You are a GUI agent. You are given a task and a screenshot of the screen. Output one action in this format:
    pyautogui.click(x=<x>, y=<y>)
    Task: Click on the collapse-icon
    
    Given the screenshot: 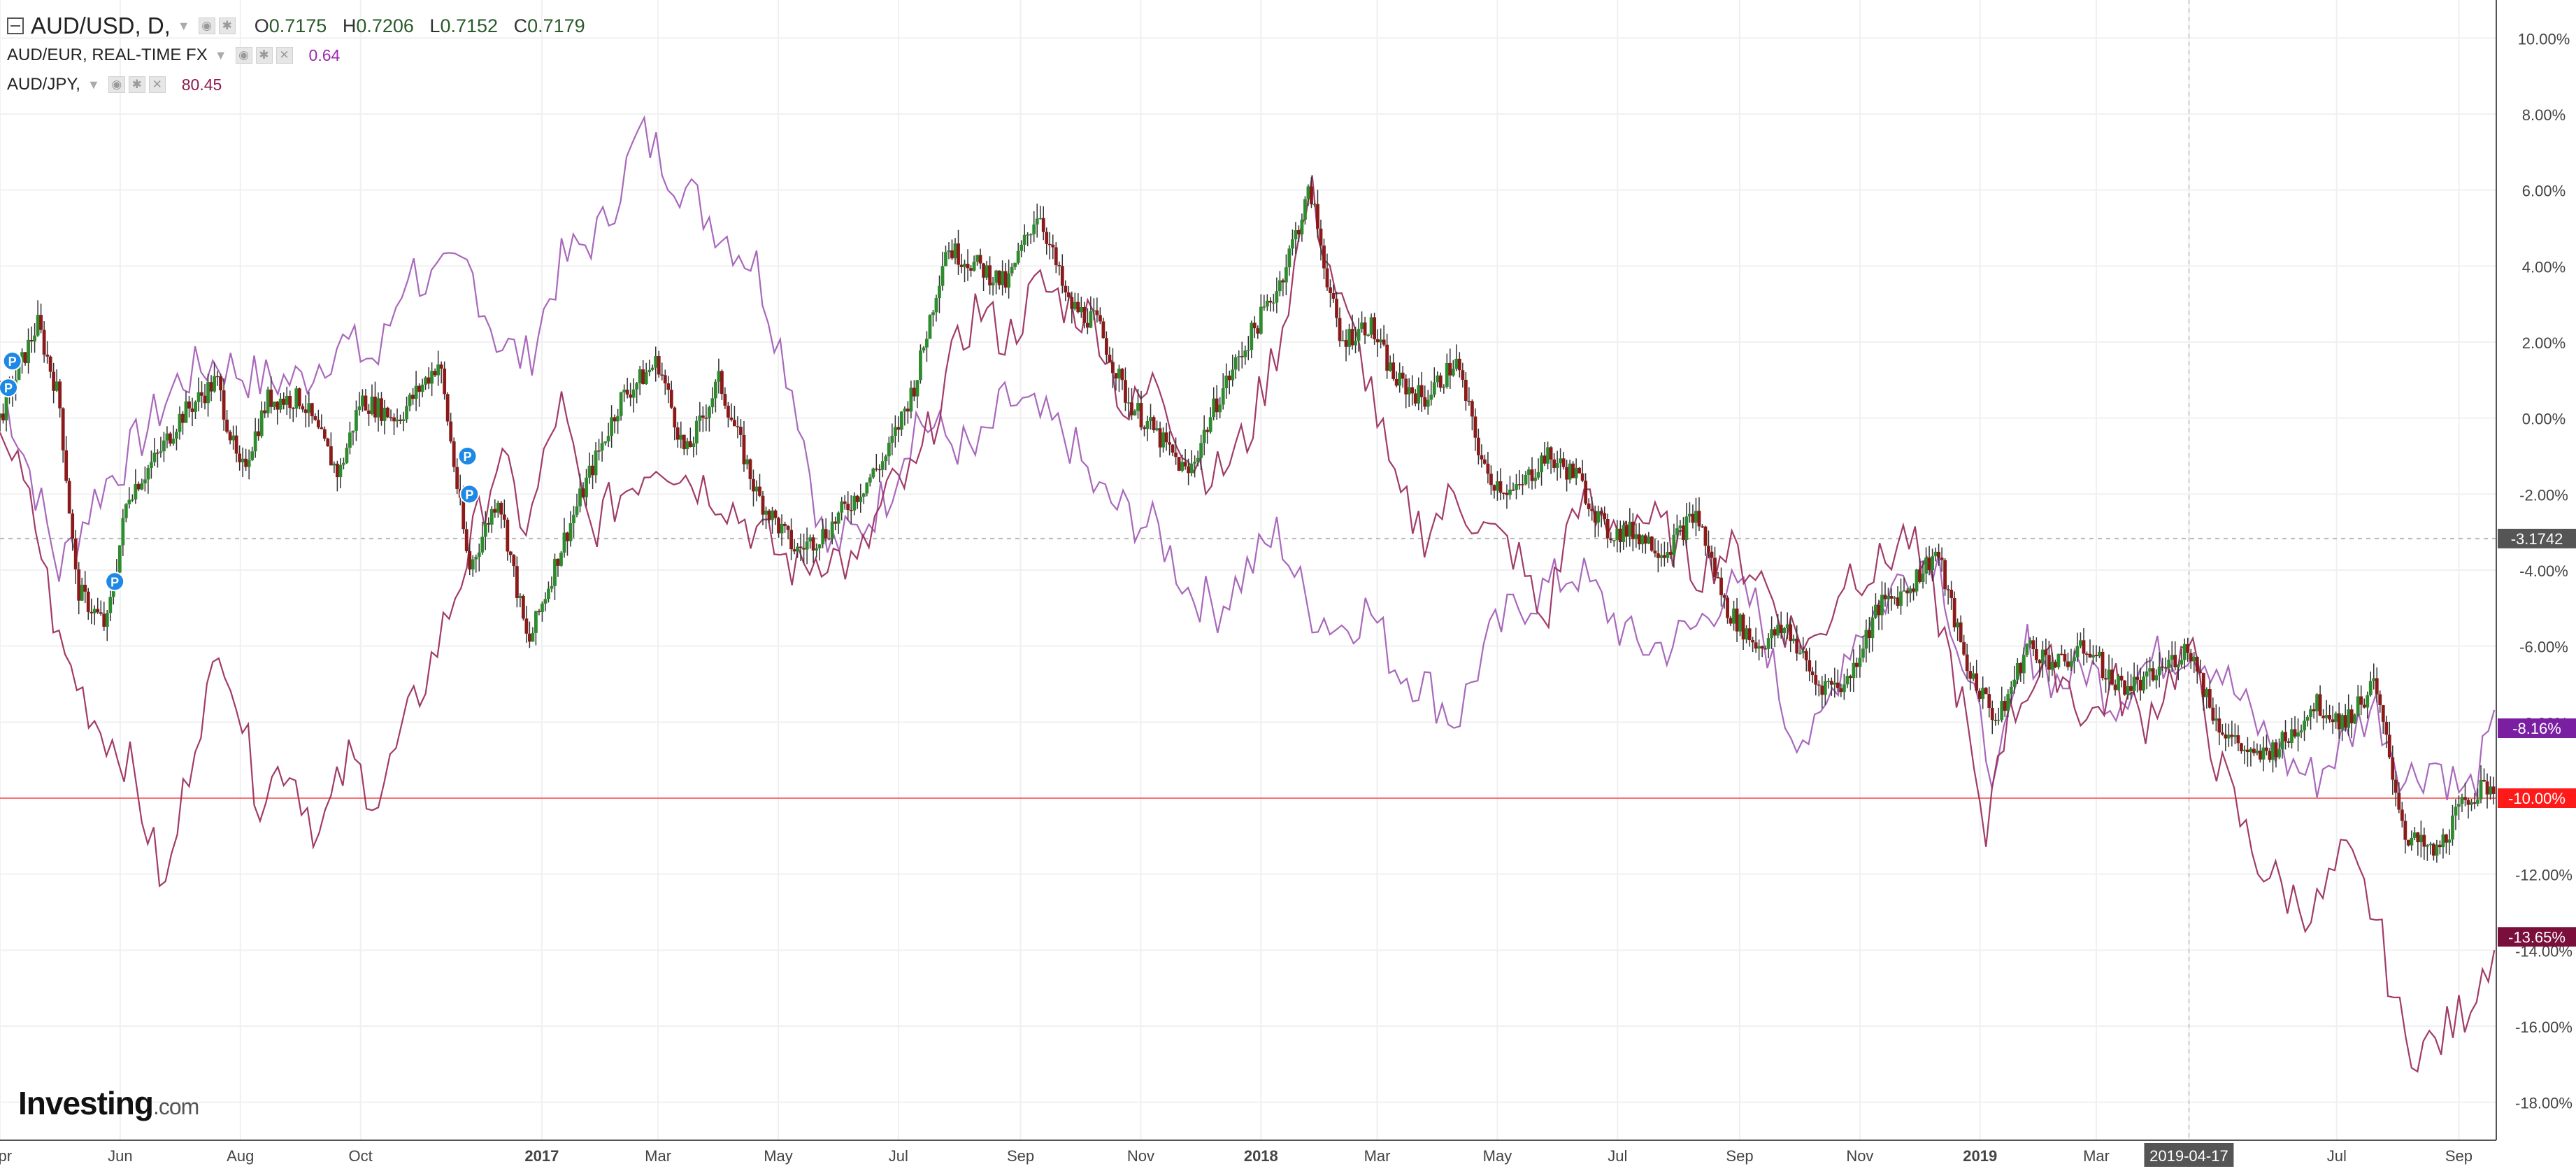 What is the action you would take?
    pyautogui.click(x=15, y=25)
    